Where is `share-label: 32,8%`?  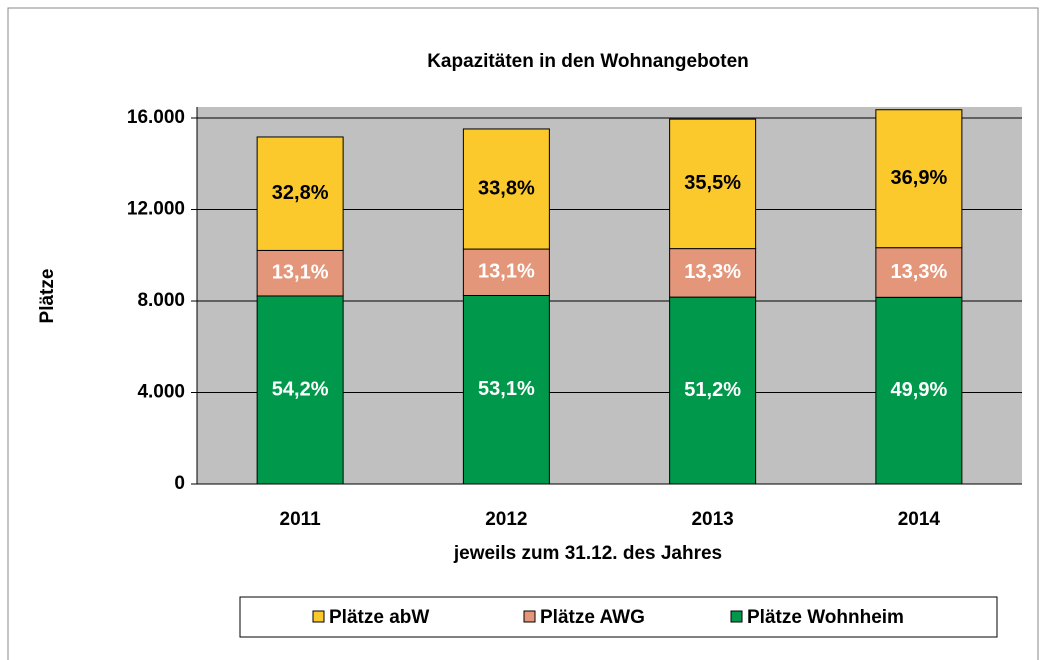
share-label: 32,8% is located at coordinates (300, 193).